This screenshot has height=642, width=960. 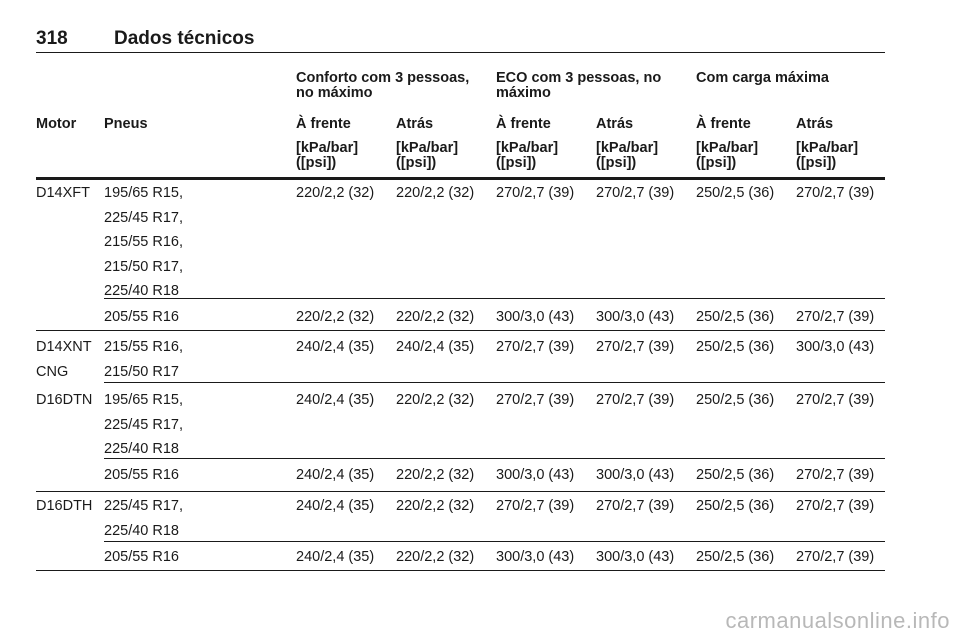 I want to click on motor-name: D16DTN, so click(x=64, y=400).